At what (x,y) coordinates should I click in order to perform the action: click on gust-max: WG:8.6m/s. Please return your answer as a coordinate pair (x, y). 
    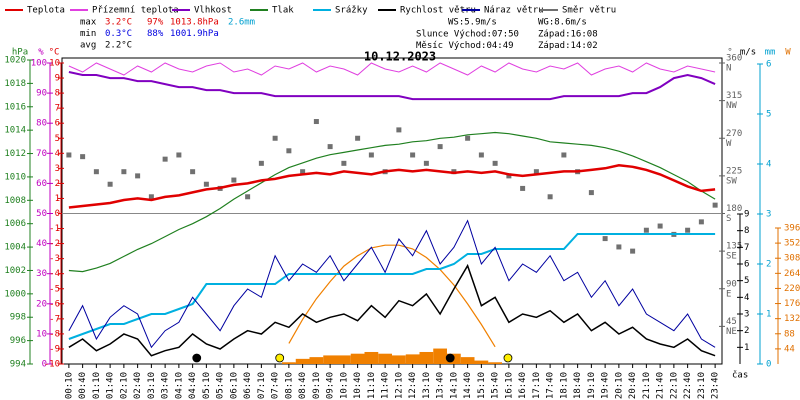
    Looking at the image, I should click on (562, 23).